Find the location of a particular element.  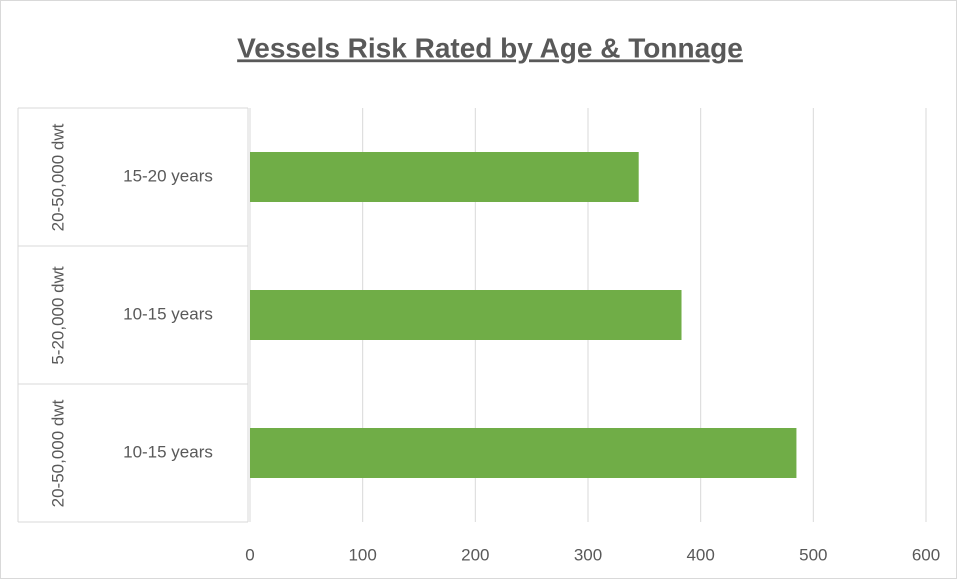

x-tick-label: 600 is located at coordinates (926, 554).